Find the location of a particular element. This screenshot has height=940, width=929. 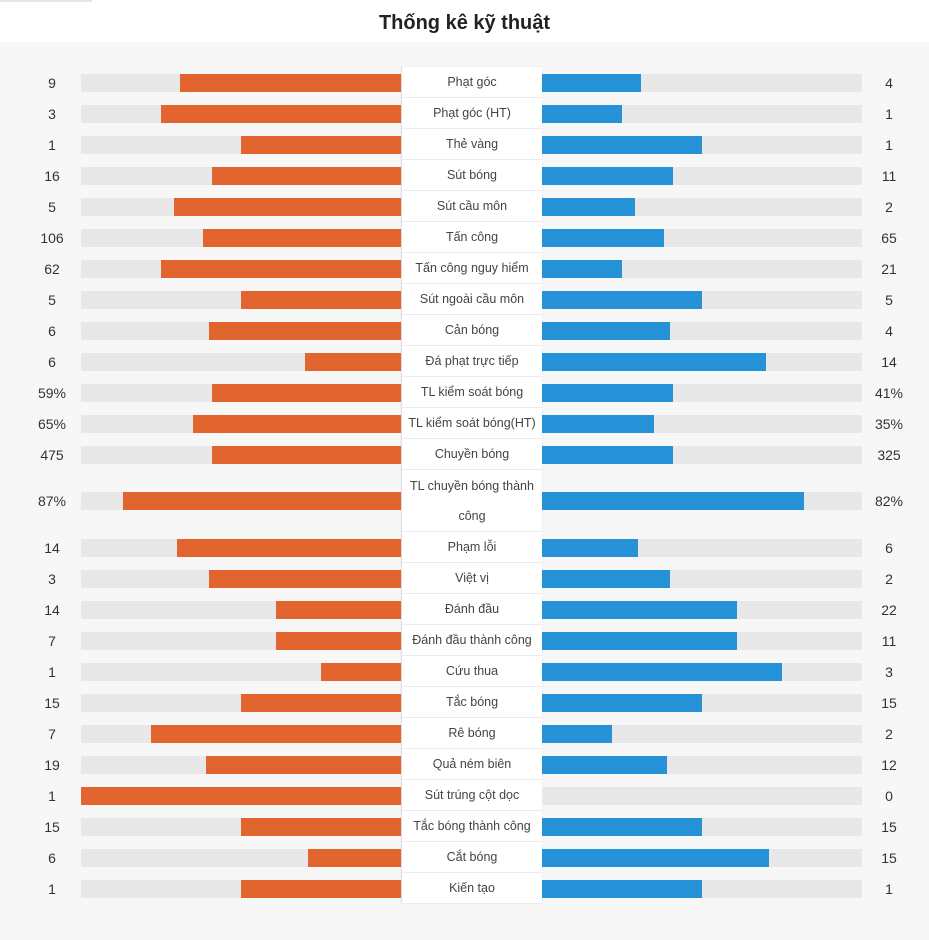

away-value: 65 is located at coordinates (889, 237).